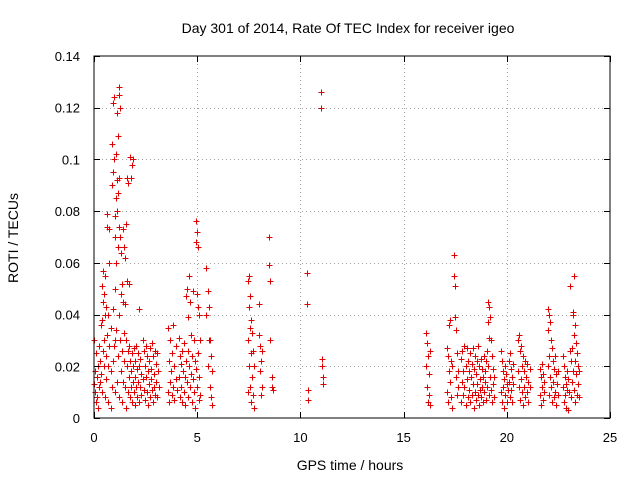 This screenshot has width=640, height=480. Describe the element at coordinates (67, 366) in the screenshot. I see `y-tick-label: 0.02` at that location.